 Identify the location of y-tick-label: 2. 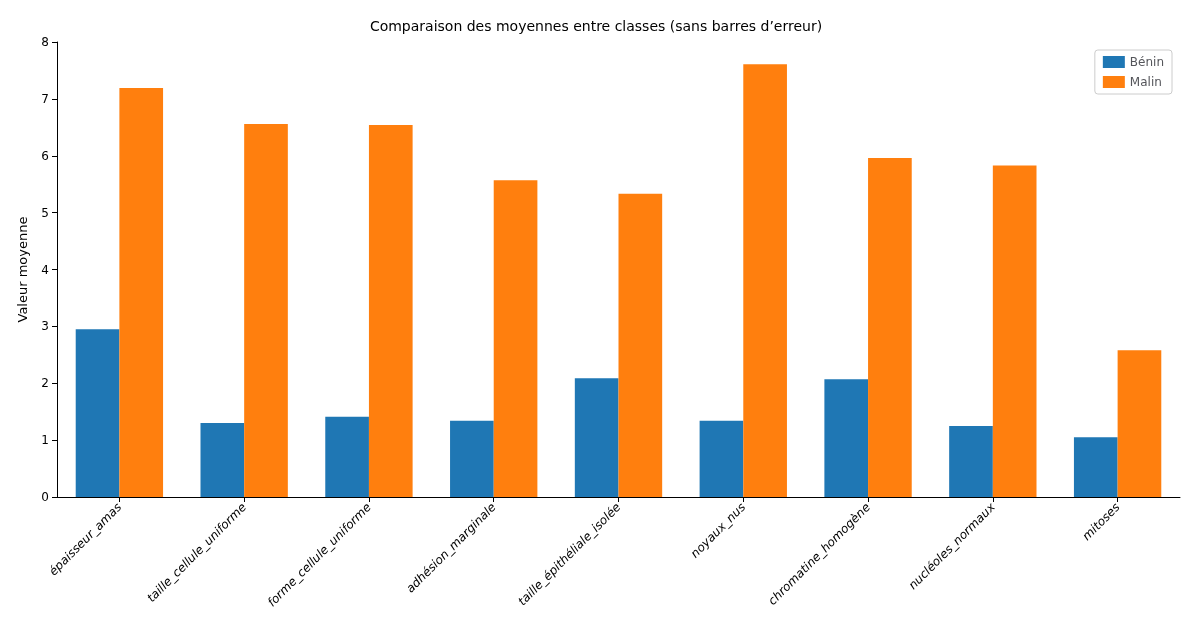
(45, 383).